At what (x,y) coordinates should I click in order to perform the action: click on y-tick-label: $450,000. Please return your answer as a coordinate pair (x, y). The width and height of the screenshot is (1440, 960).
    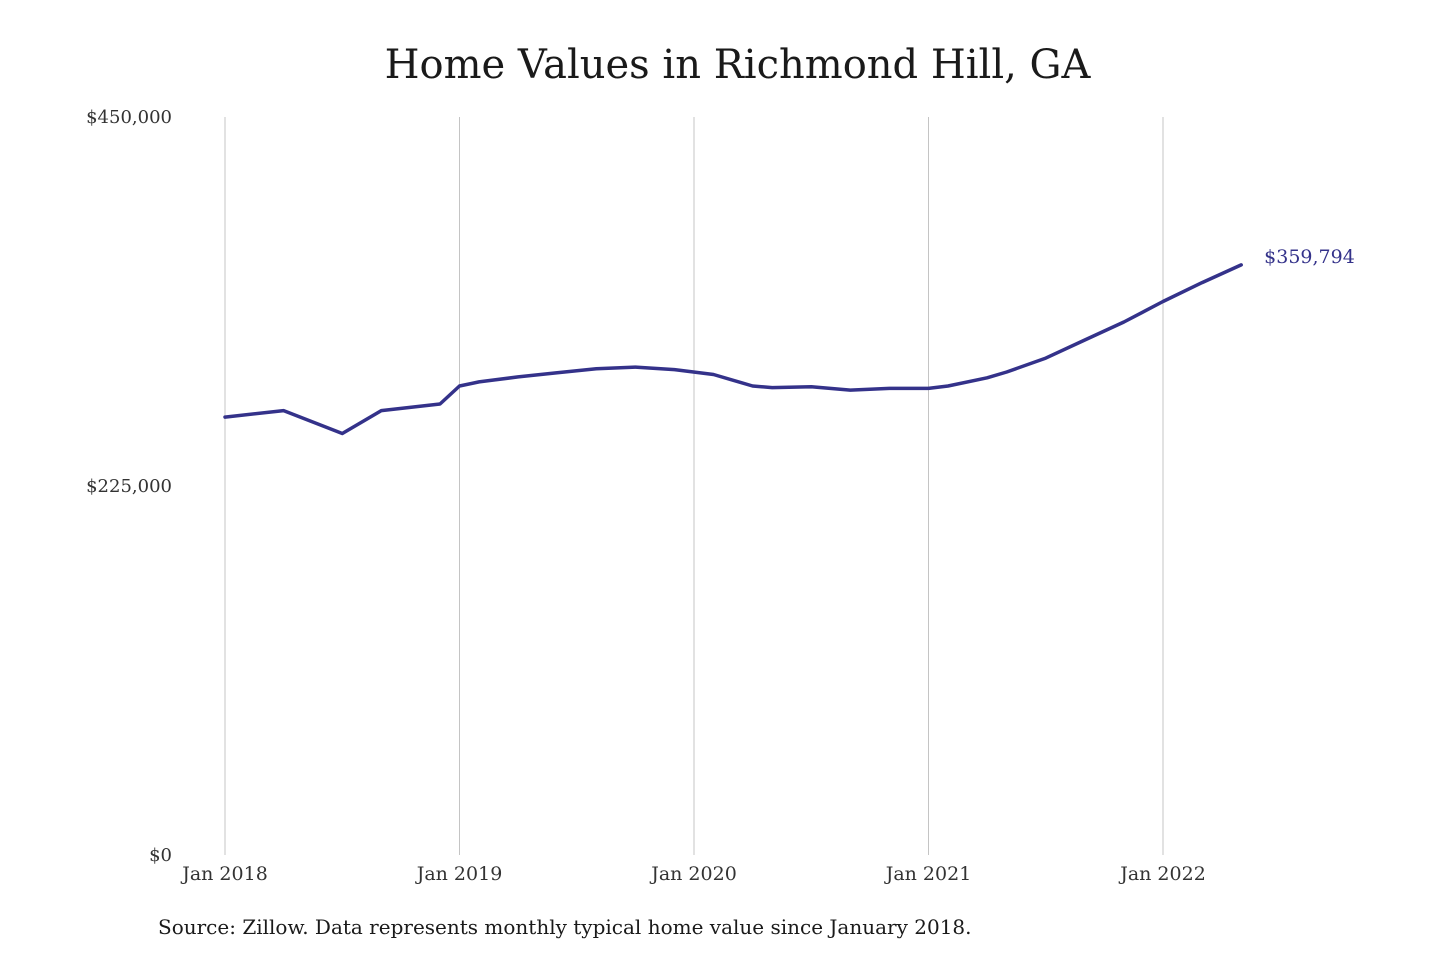
    Looking at the image, I should click on (129, 117).